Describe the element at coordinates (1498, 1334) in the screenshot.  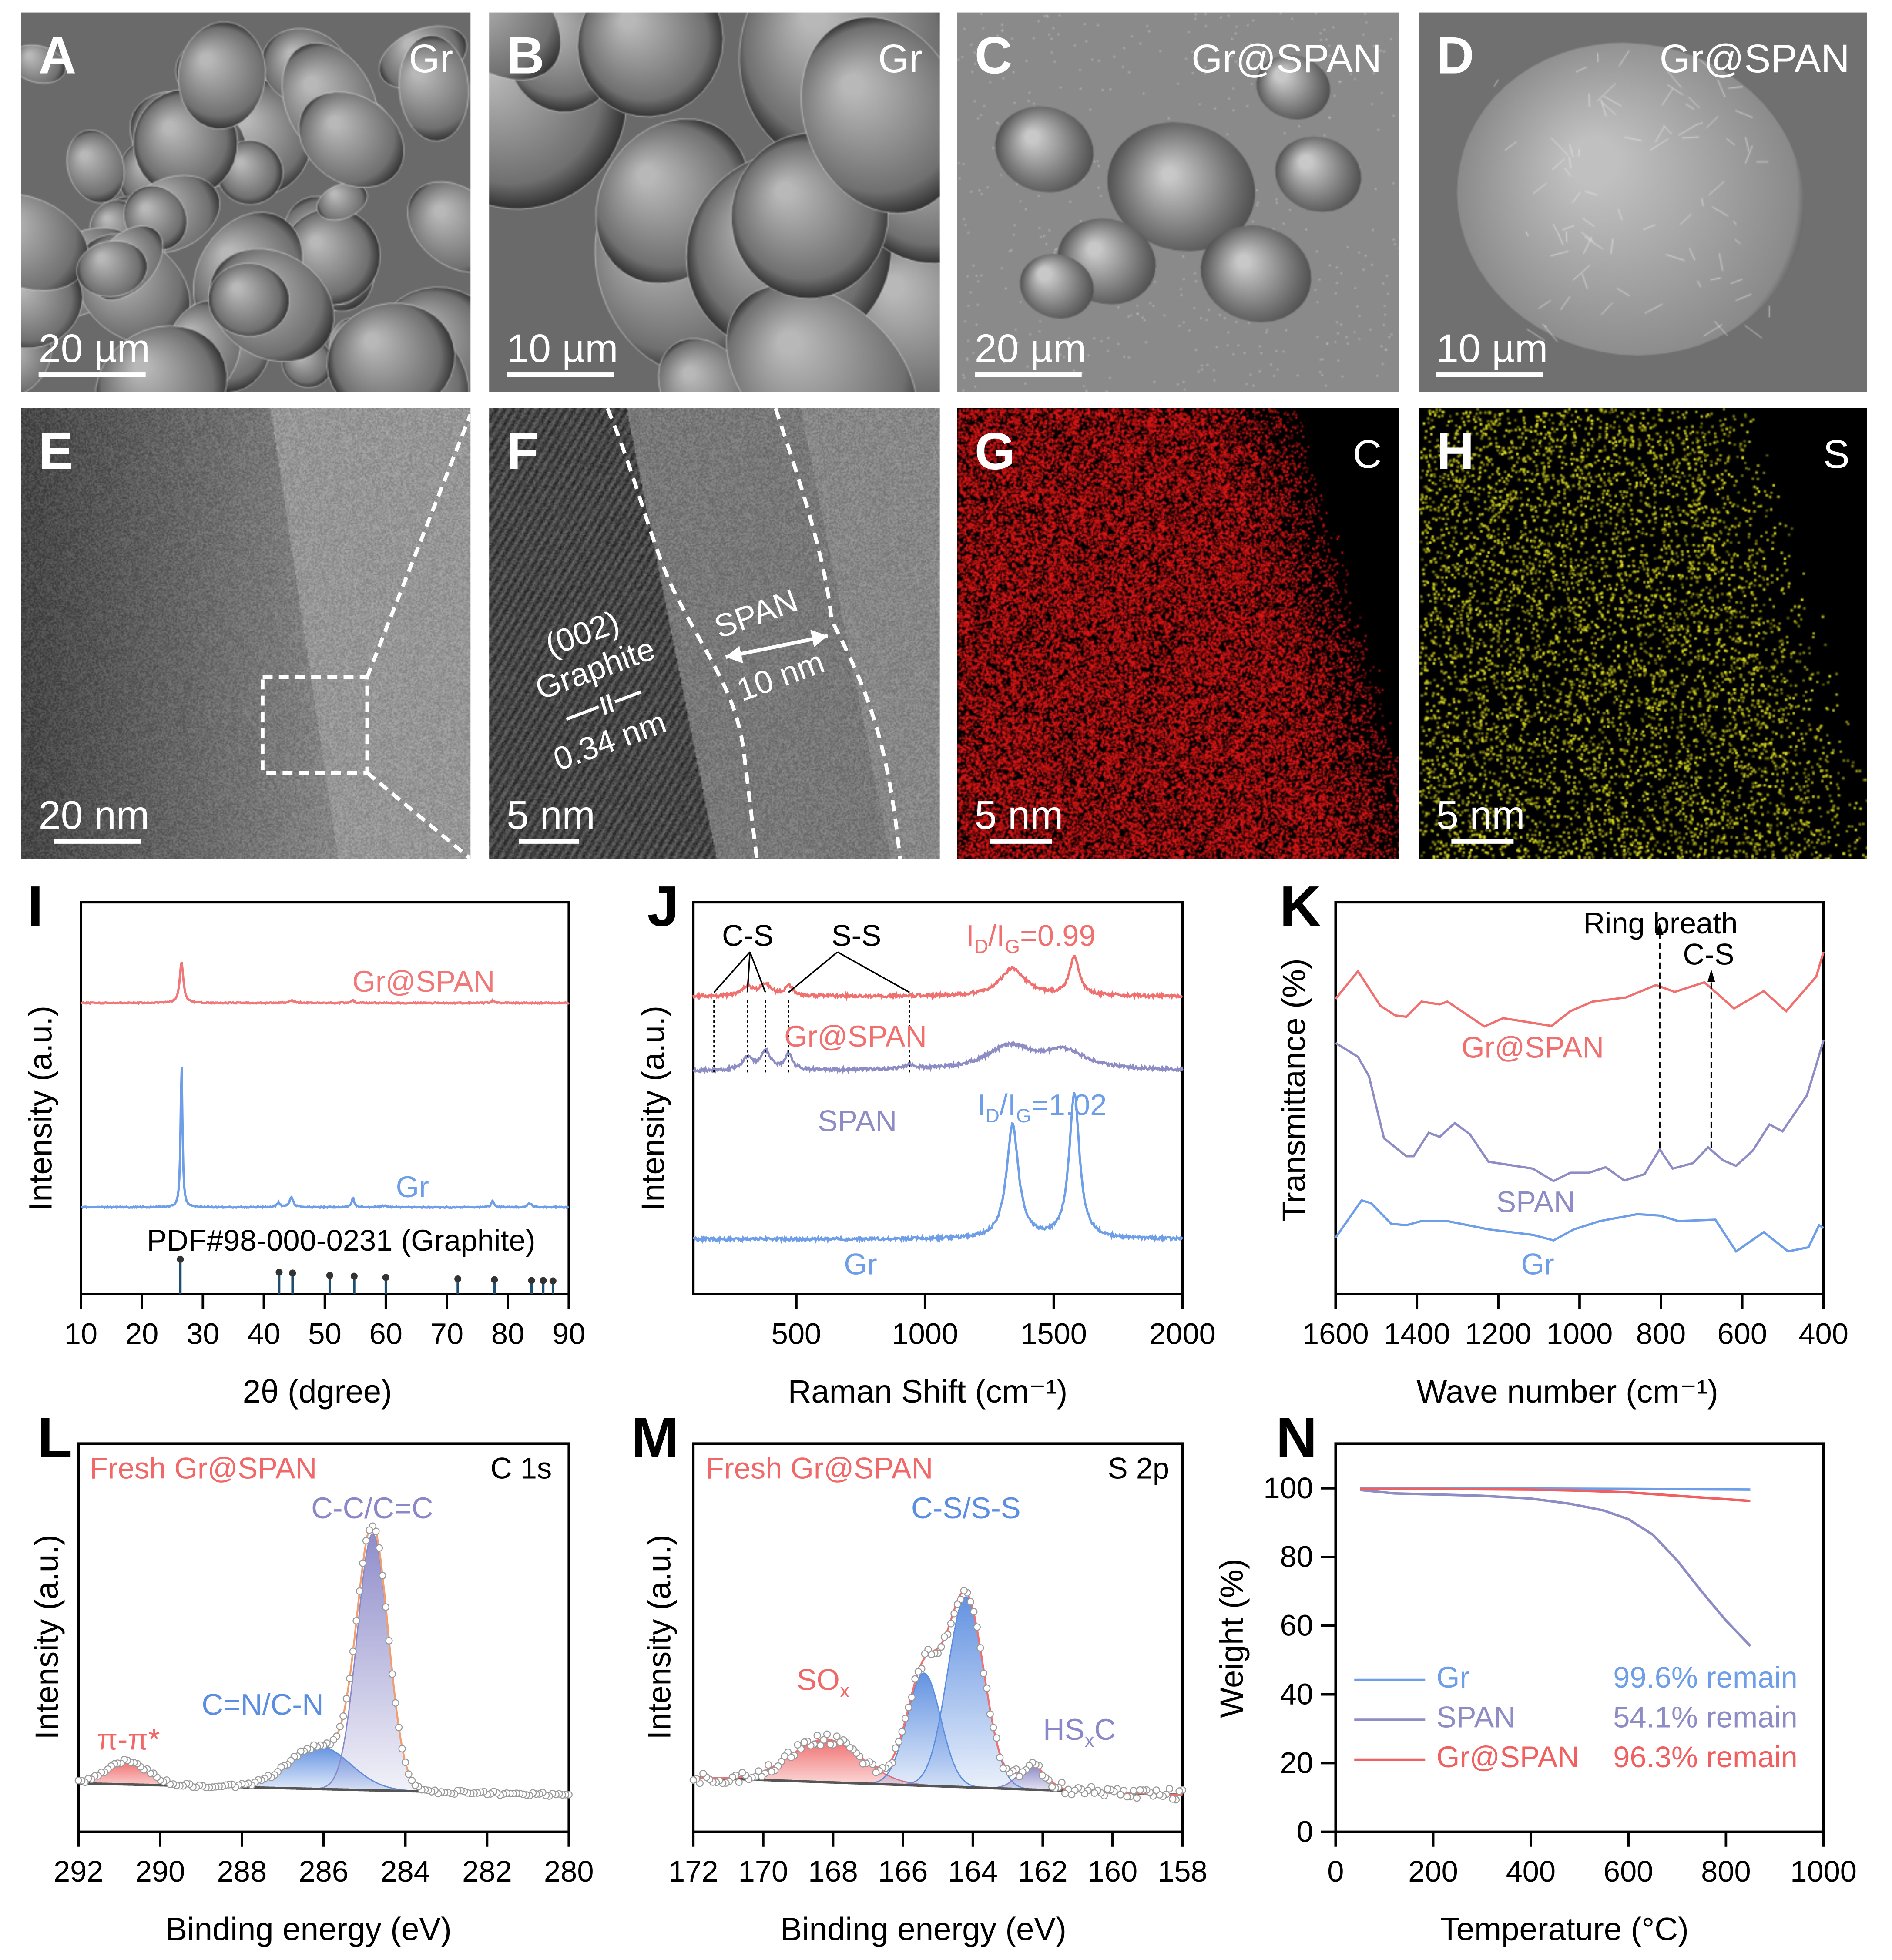
I see `x-tick-label: 1200` at that location.